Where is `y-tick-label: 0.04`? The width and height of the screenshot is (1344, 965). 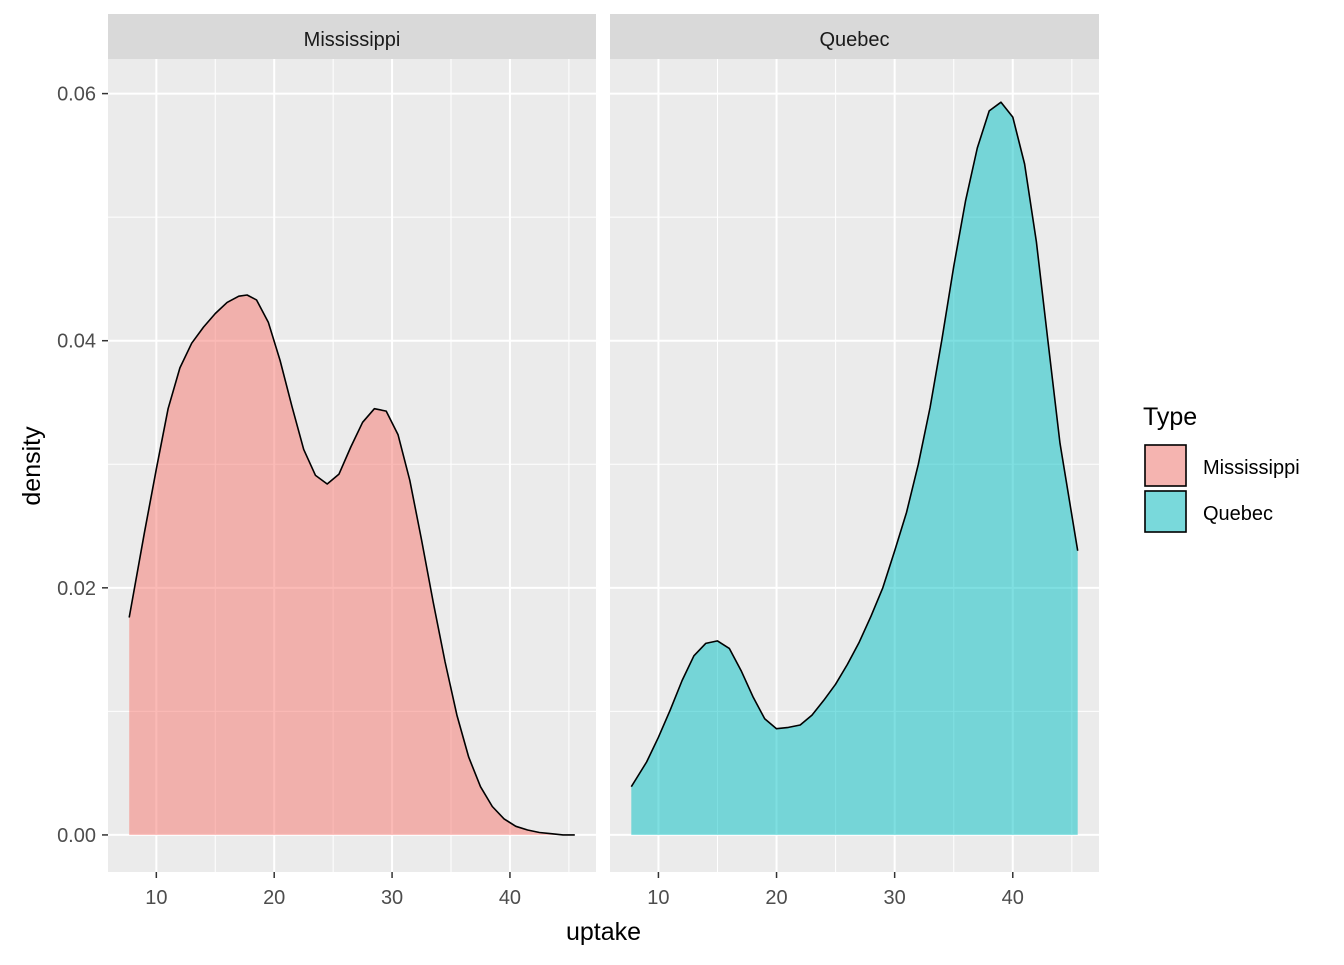 y-tick-label: 0.04 is located at coordinates (76, 342).